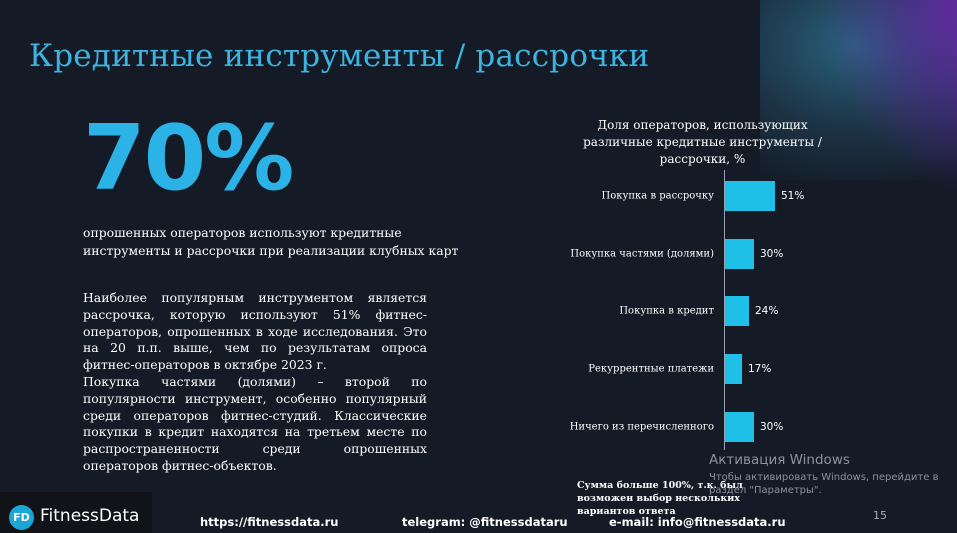 This screenshot has width=957, height=533. What do you see at coordinates (779, 460) in the screenshot?
I see `watermark-title: Активация Windows` at bounding box center [779, 460].